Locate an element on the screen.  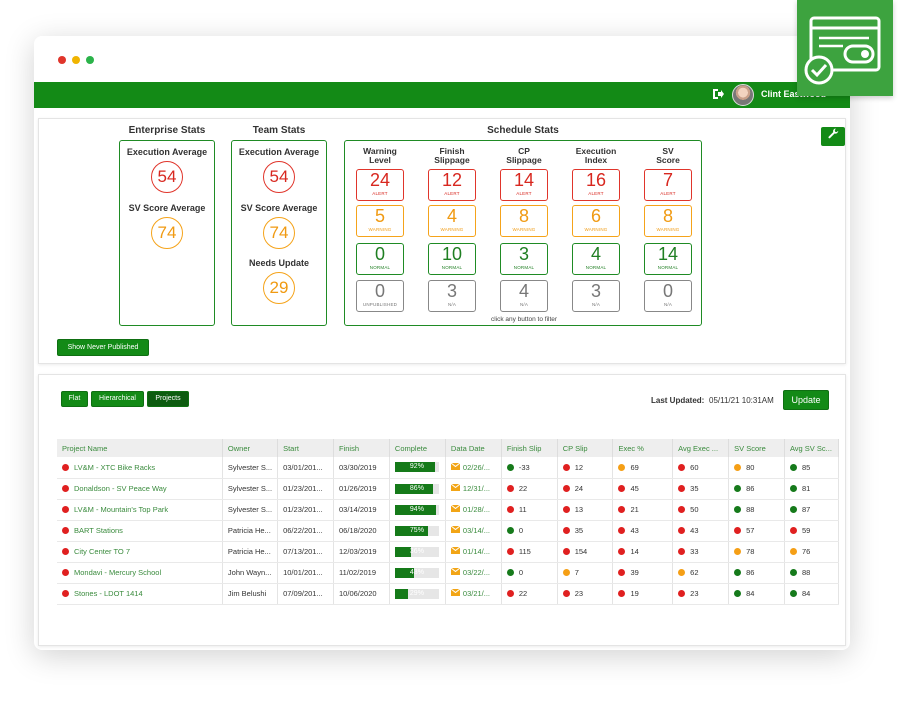
wrench-icon is located at coordinates (833, 136).